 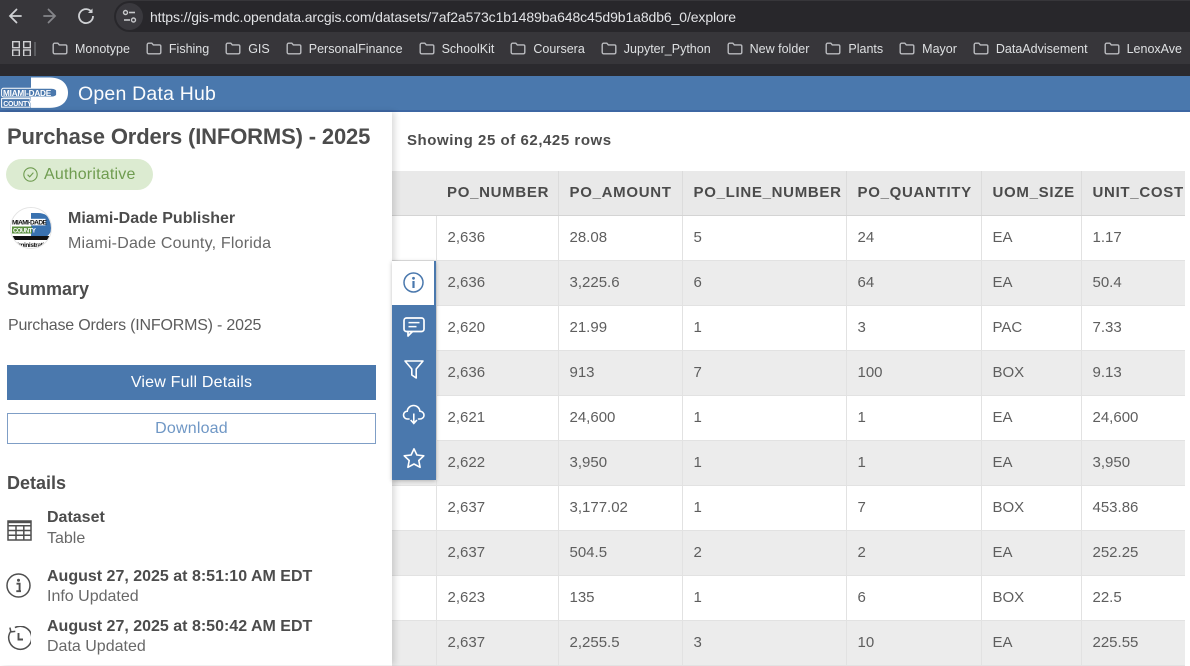 I want to click on svg-text: MIAMI·DADE, so click(x=29, y=223).